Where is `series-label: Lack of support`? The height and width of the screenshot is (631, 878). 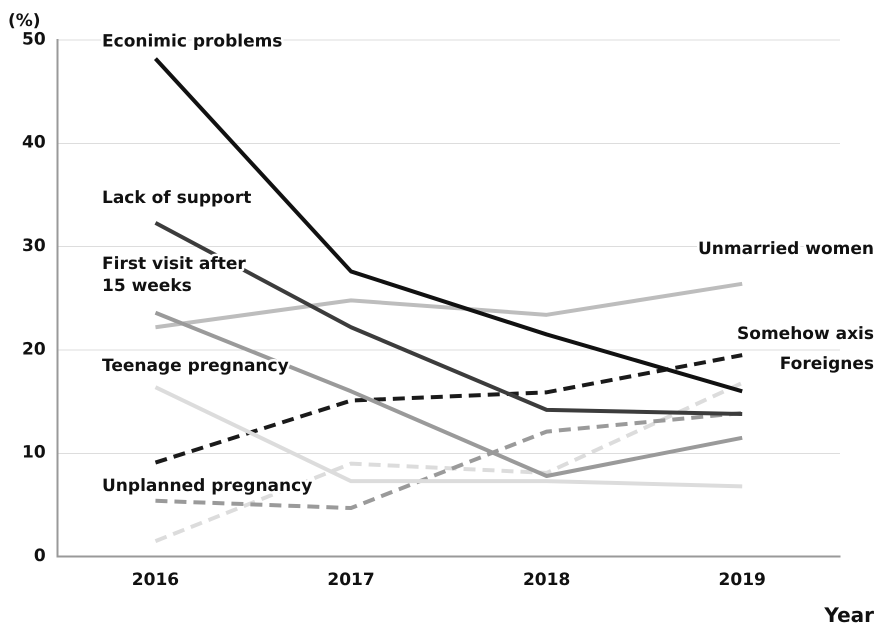
series-label: Lack of support is located at coordinates (177, 198).